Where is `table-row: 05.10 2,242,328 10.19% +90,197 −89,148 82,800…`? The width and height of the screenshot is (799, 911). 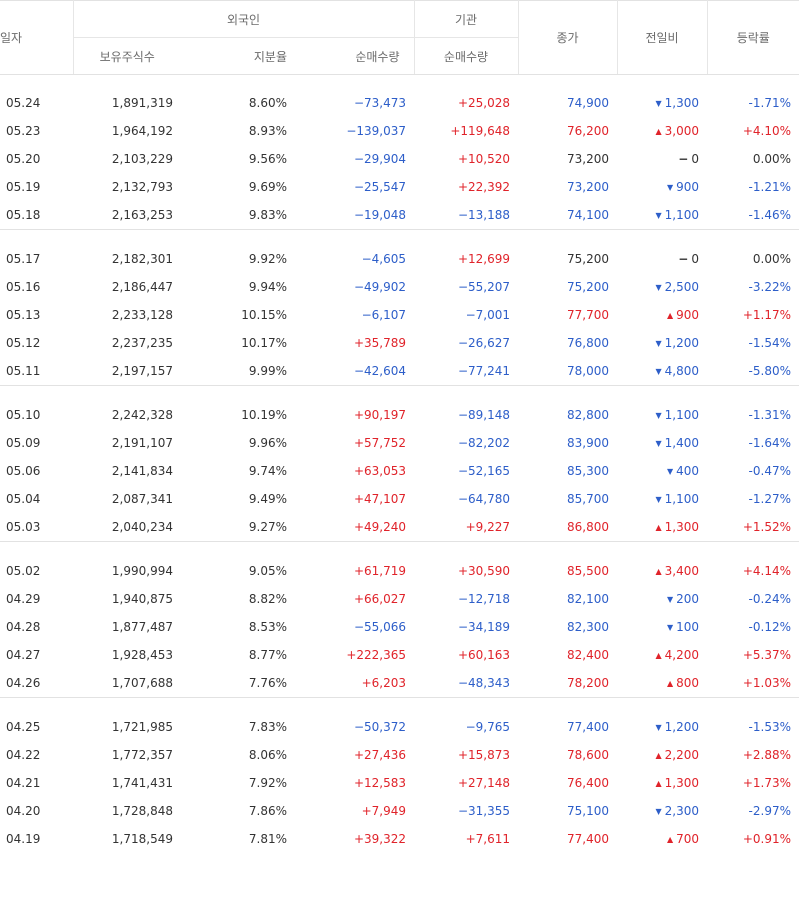
table-row: 05.10 2,242,328 10.19% +90,197 −89,148 82,800… is located at coordinates (399, 415).